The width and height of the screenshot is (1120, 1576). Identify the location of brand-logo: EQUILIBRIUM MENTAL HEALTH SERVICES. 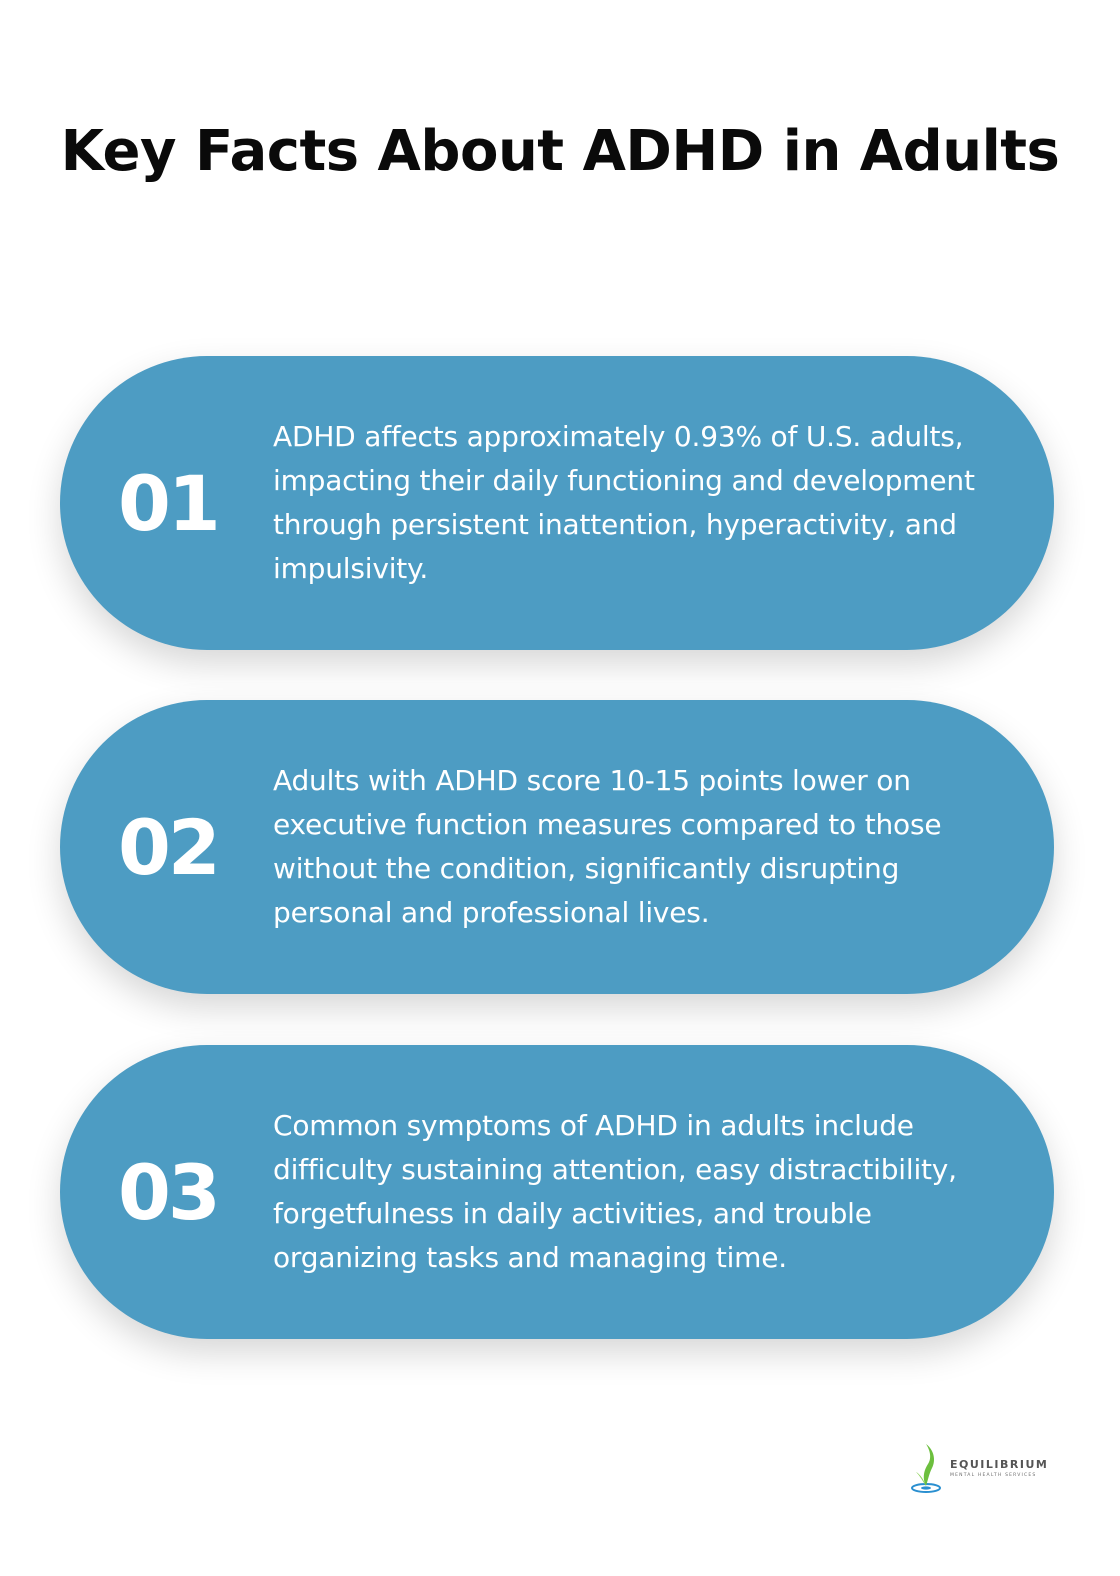
(983, 1468).